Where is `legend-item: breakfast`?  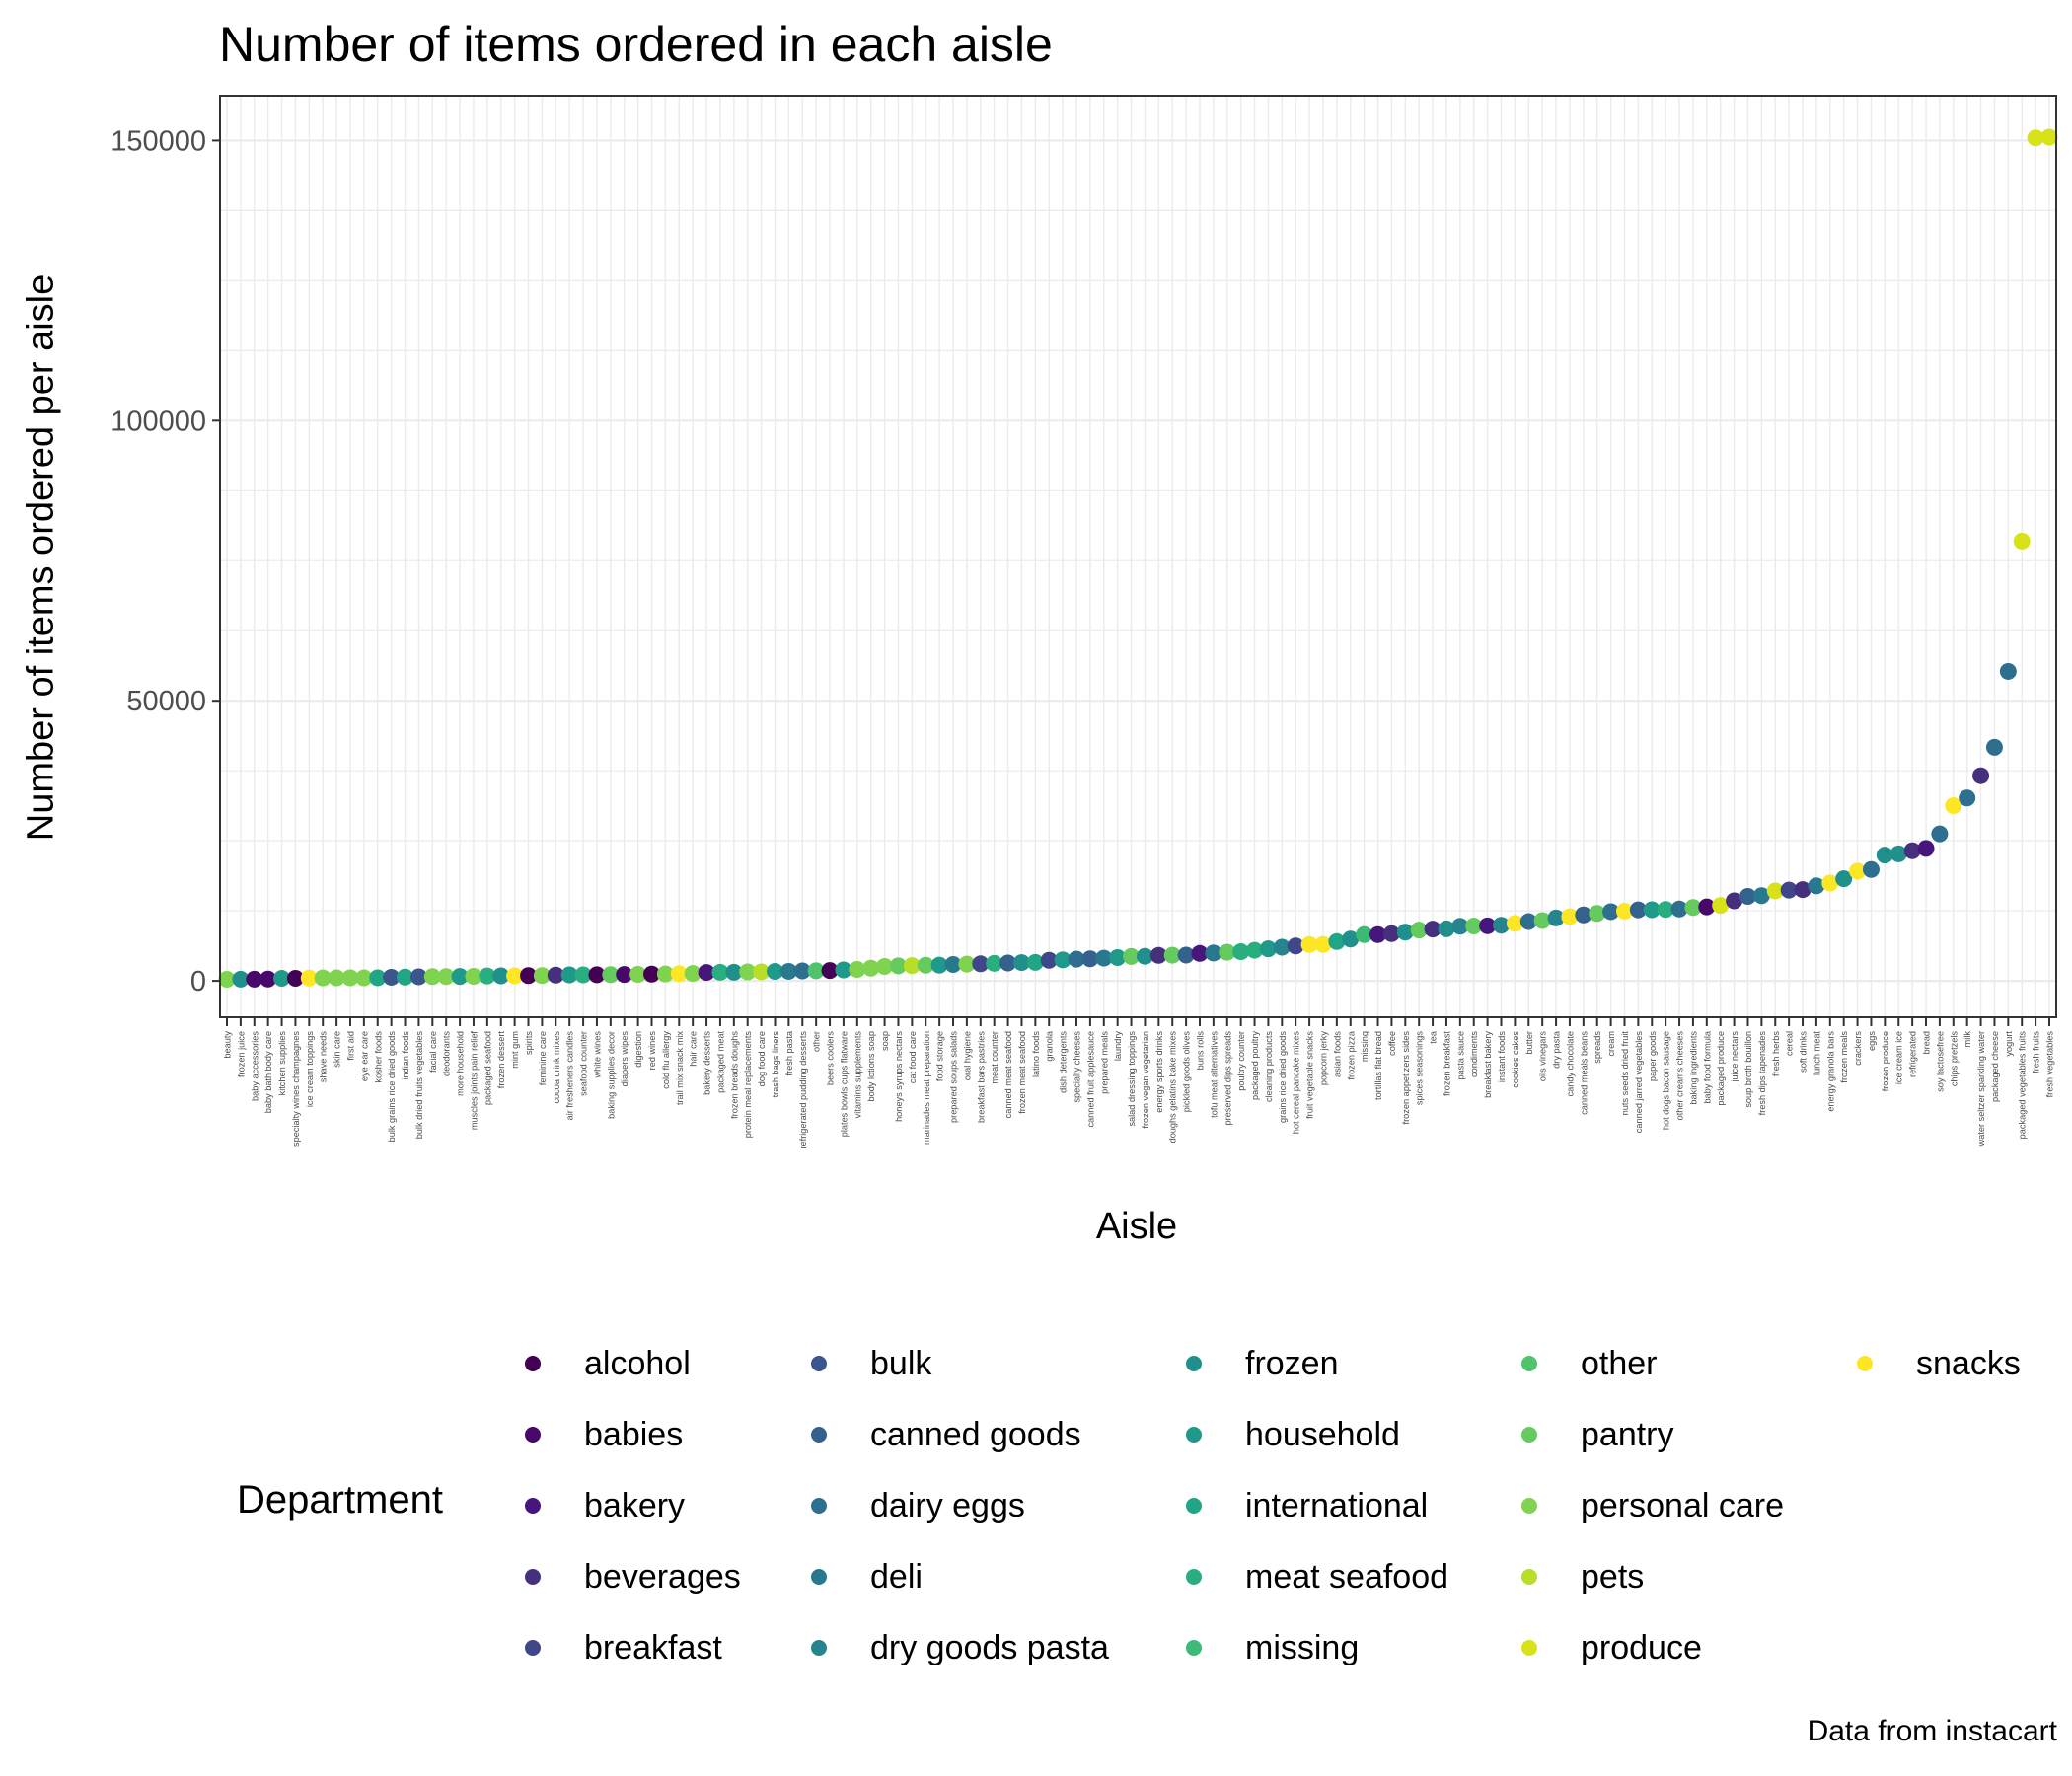 legend-item: breakfast is located at coordinates (618, 1647).